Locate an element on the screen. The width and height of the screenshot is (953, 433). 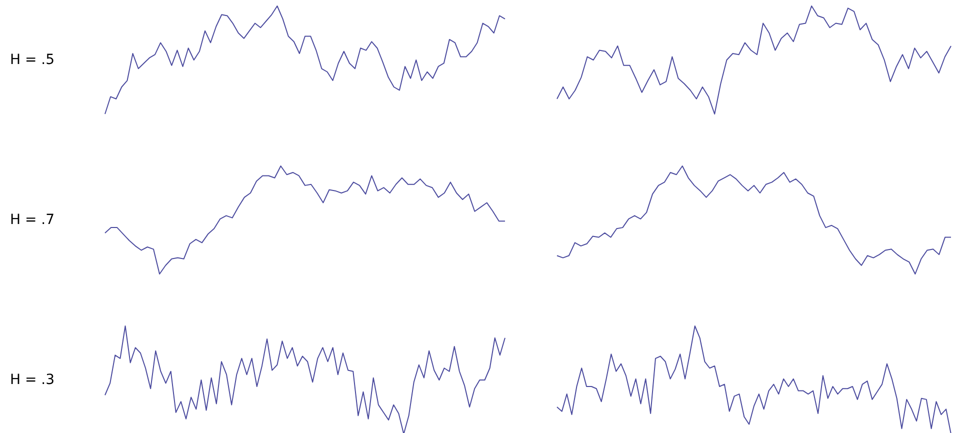
y-axis-title: H = .3 is located at coordinates (32, 380).